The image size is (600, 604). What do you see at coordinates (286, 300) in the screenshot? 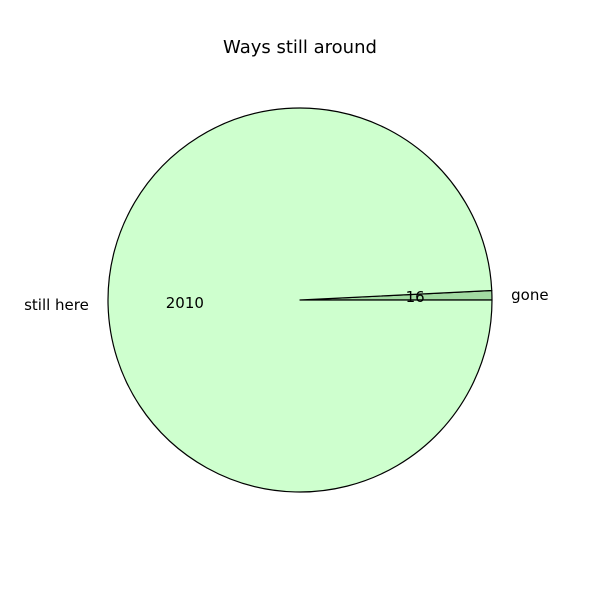
I see `pie-labels: gone 16 still here 2010` at bounding box center [286, 300].